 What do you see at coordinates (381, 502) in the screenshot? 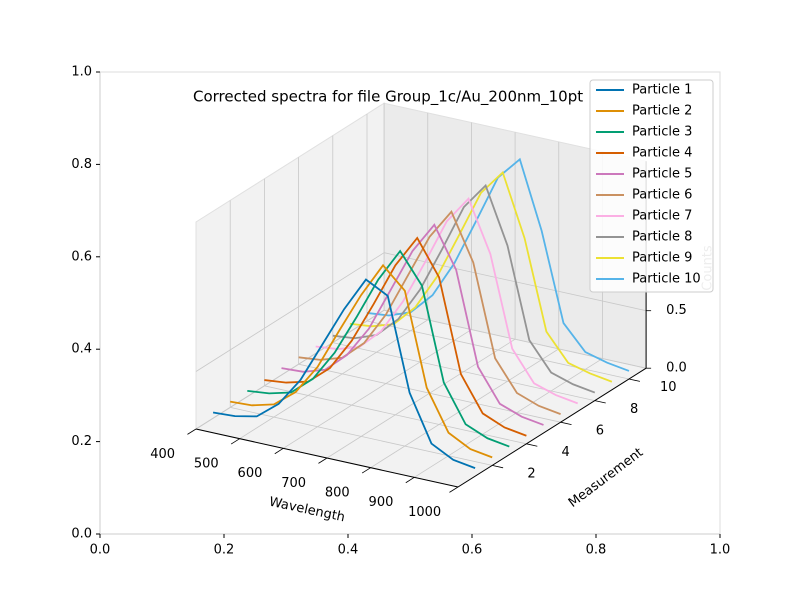
I see `x3-tick-label: 900` at bounding box center [381, 502].